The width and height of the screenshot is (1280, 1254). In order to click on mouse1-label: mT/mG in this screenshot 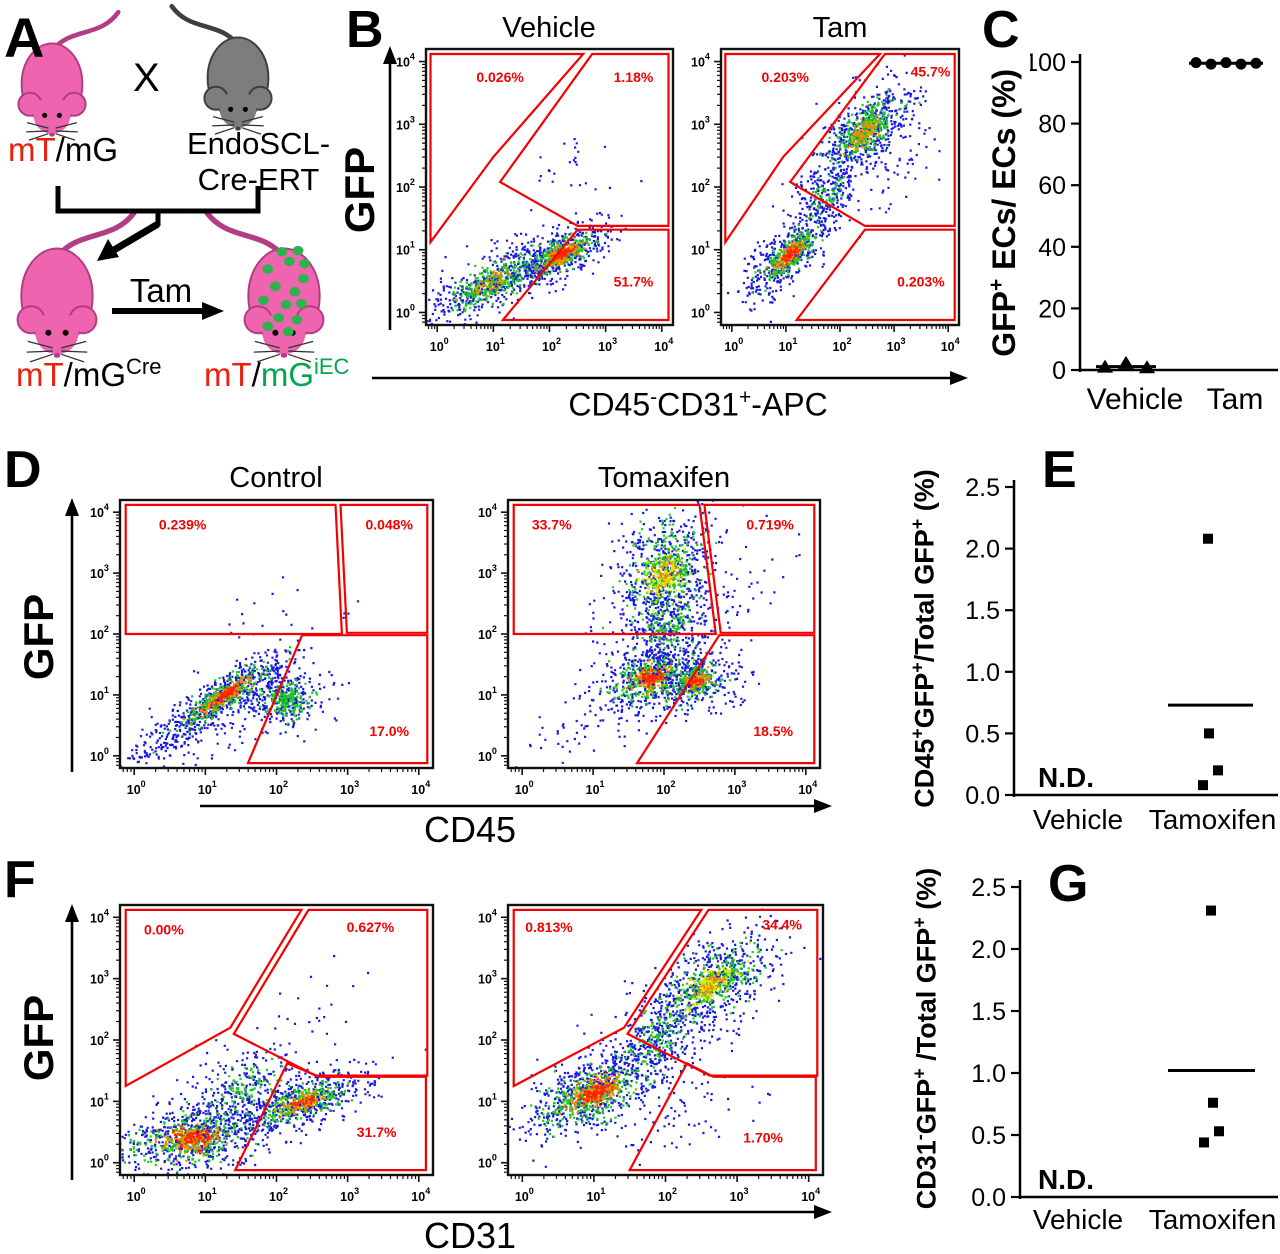, I will do `click(63, 149)`.